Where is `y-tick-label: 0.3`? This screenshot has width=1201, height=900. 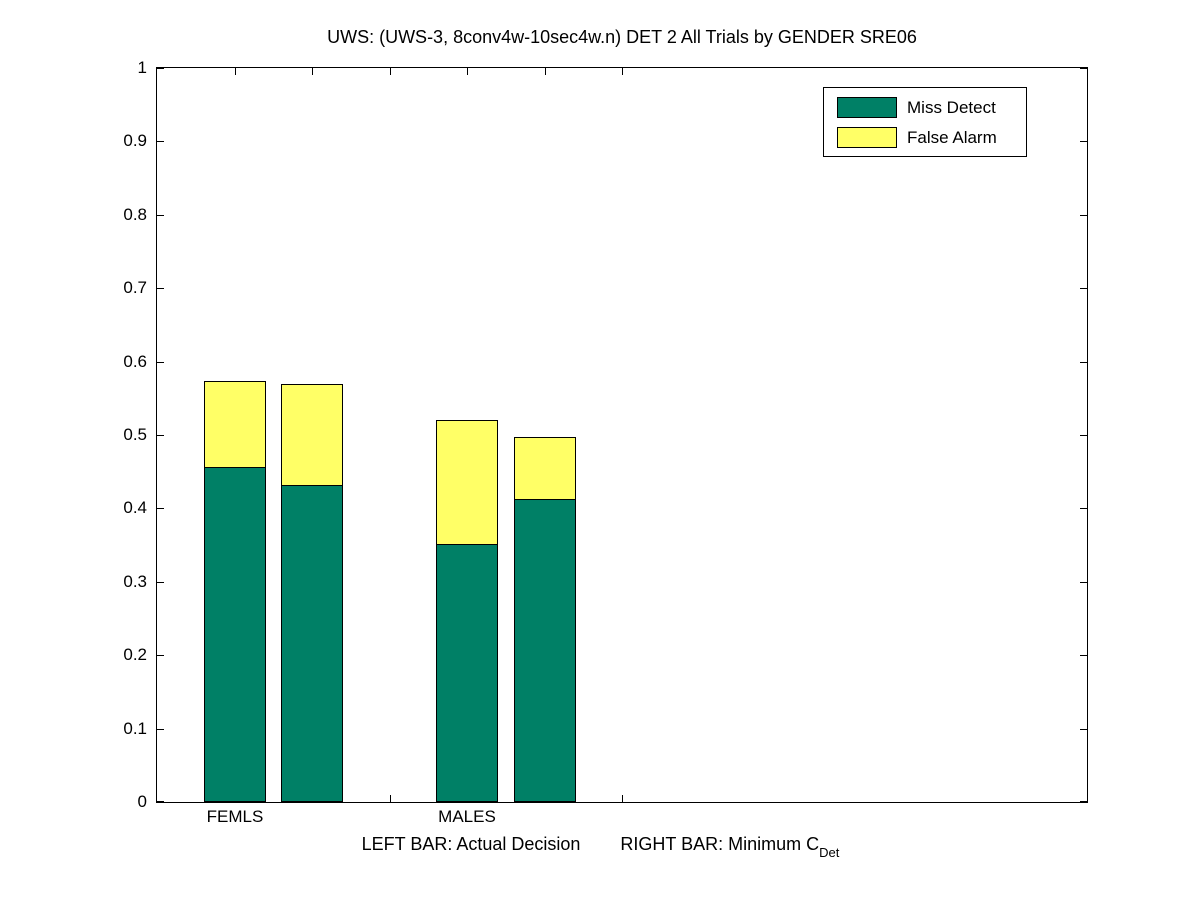 y-tick-label: 0.3 is located at coordinates (135, 581).